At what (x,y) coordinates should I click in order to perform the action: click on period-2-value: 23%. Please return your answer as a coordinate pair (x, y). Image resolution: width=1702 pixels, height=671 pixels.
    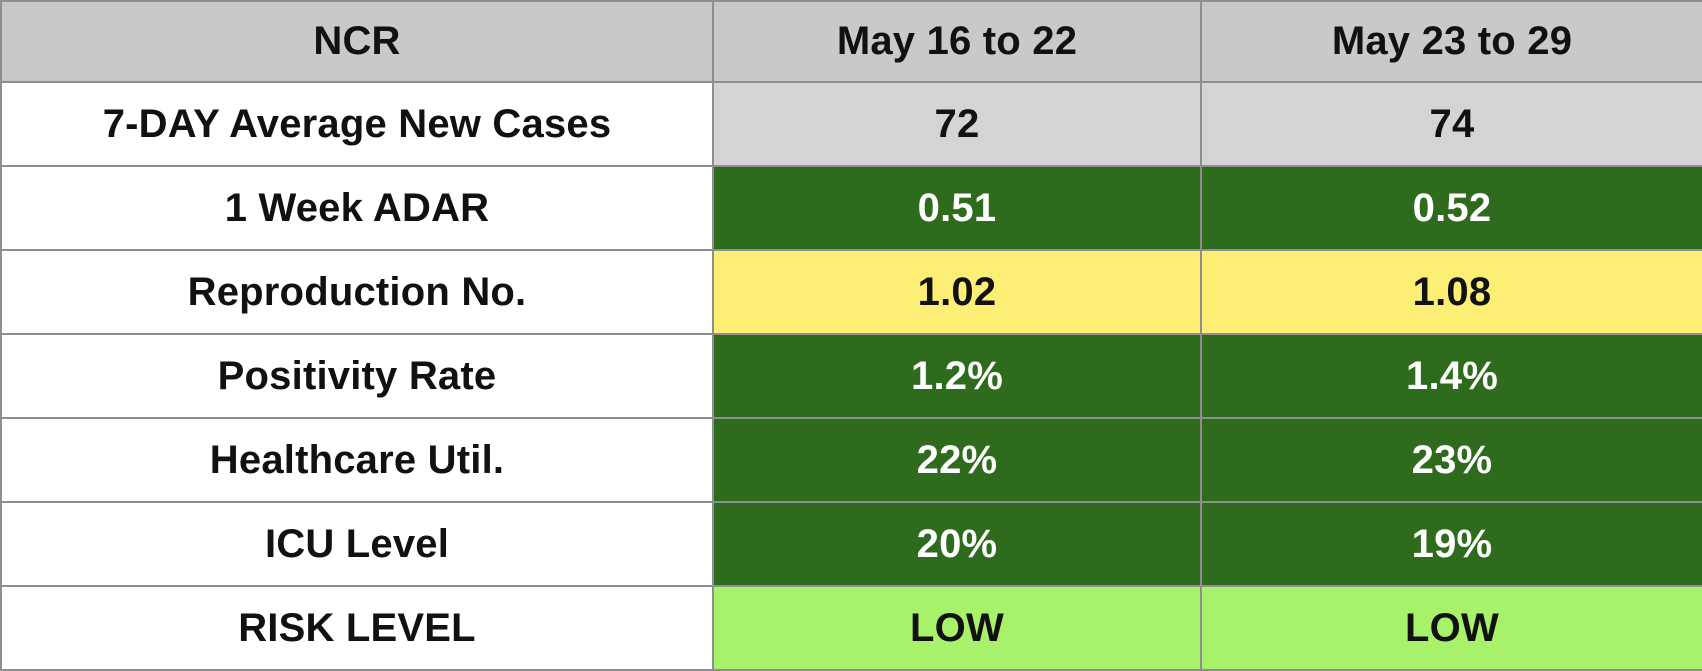
    Looking at the image, I should click on (1451, 460).